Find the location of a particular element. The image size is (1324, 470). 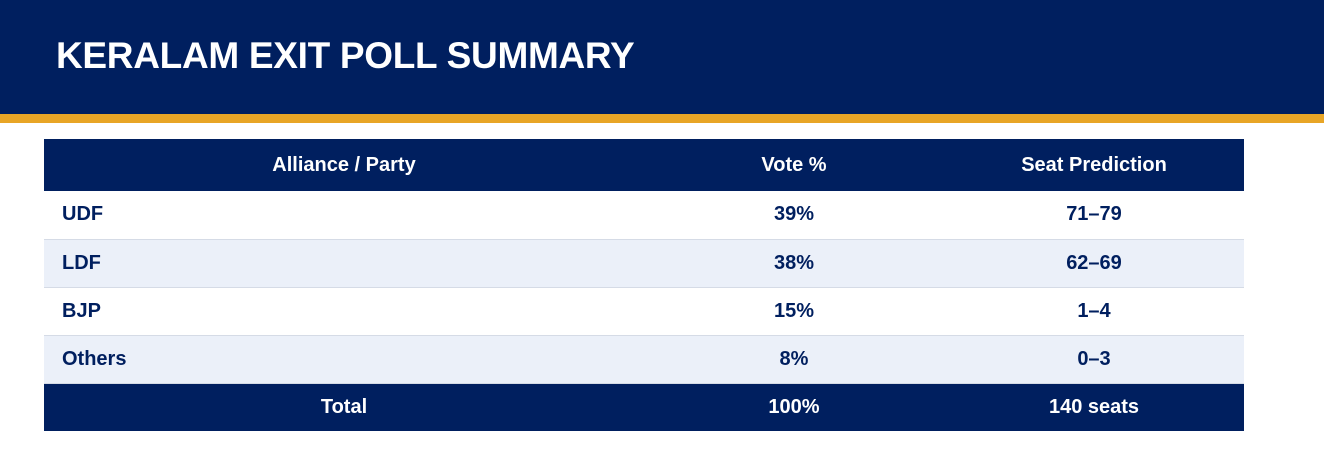

seats-cell: 1–4 is located at coordinates (1094, 311).